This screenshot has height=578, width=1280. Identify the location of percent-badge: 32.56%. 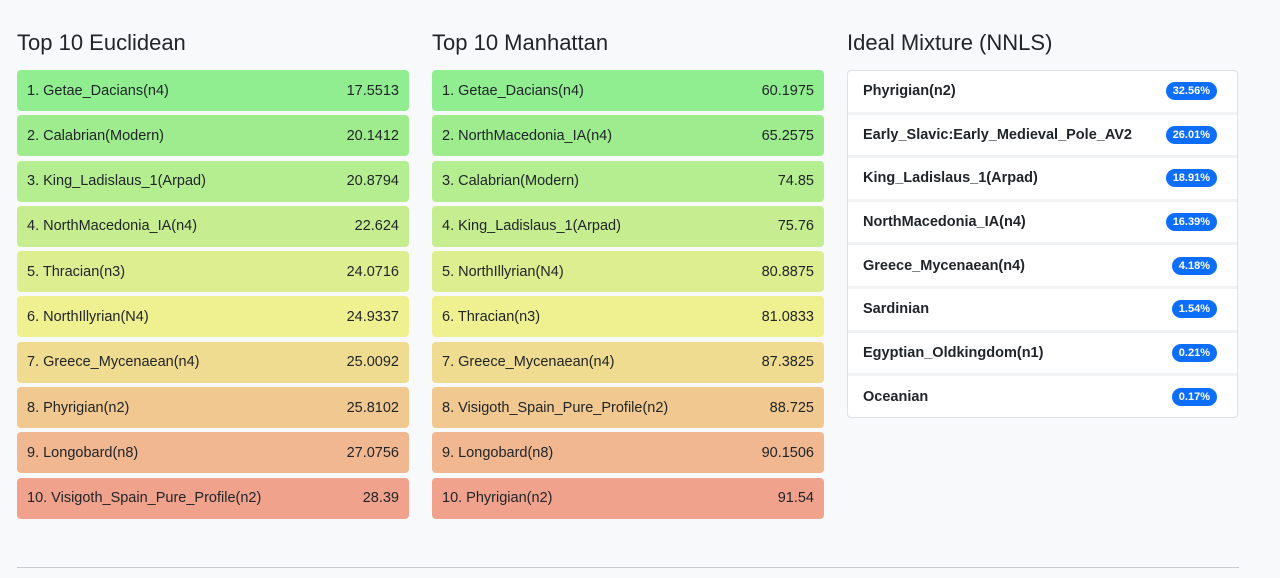
(1191, 91).